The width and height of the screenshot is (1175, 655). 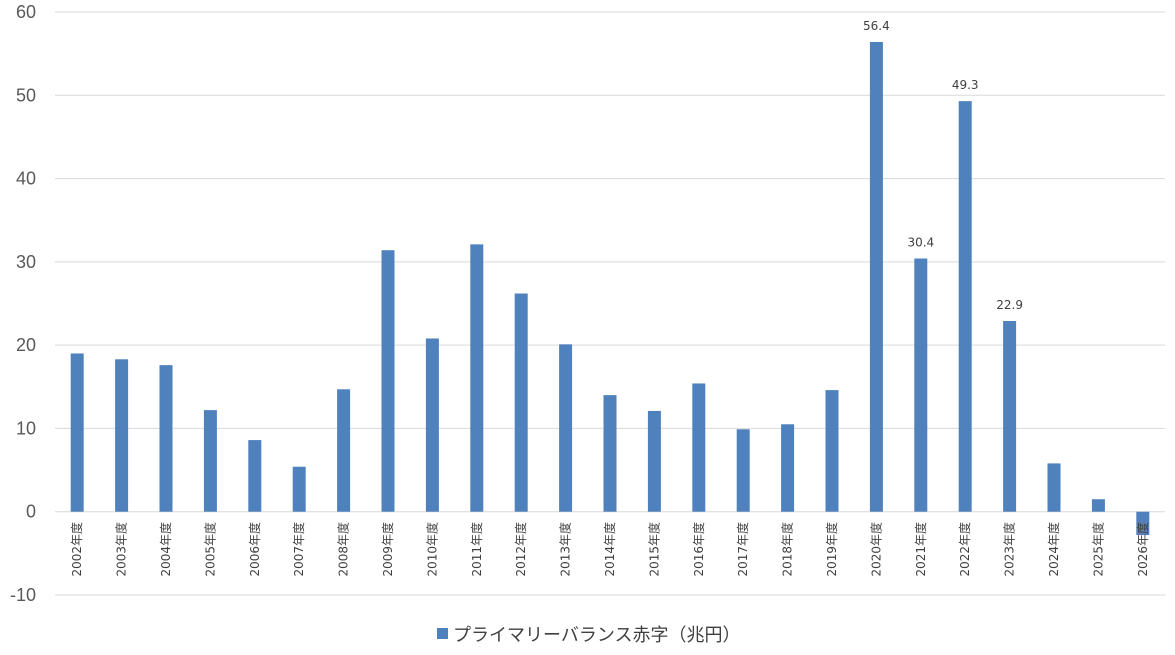 What do you see at coordinates (26, 12) in the screenshot?
I see `y-tick-label: 60` at bounding box center [26, 12].